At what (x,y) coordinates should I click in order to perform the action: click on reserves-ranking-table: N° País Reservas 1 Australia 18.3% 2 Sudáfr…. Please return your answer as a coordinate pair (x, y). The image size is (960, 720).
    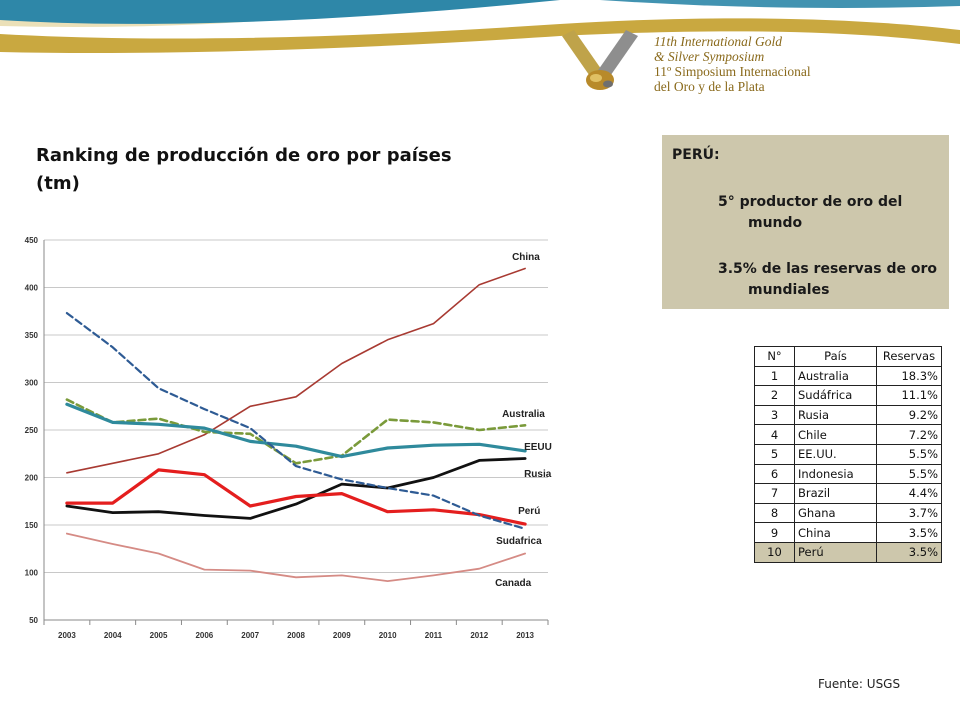
    Looking at the image, I should click on (848, 454).